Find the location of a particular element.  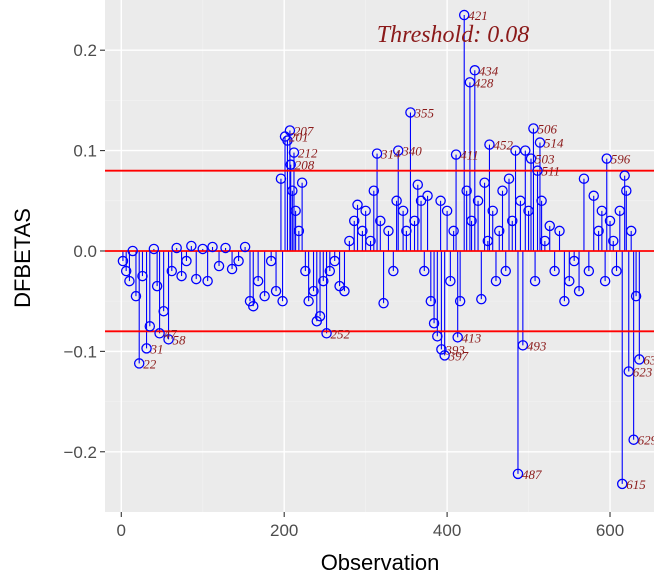

point-label: 615 is located at coordinates (636, 484).